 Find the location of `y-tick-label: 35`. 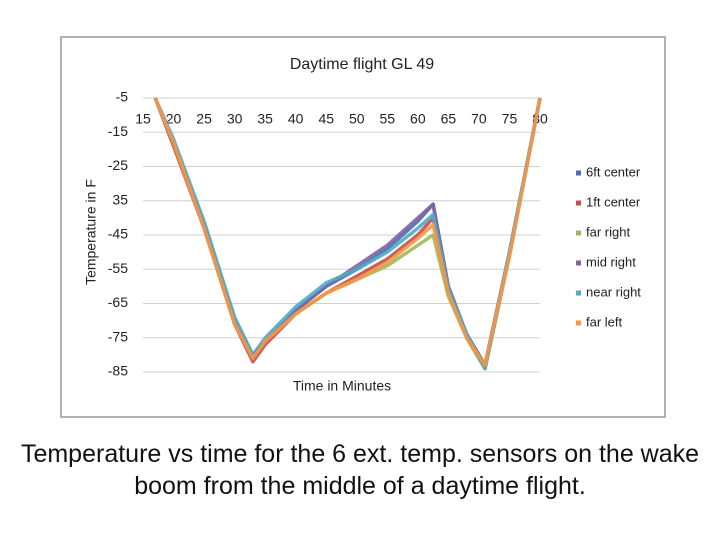

y-tick-label: 35 is located at coordinates (120, 199).